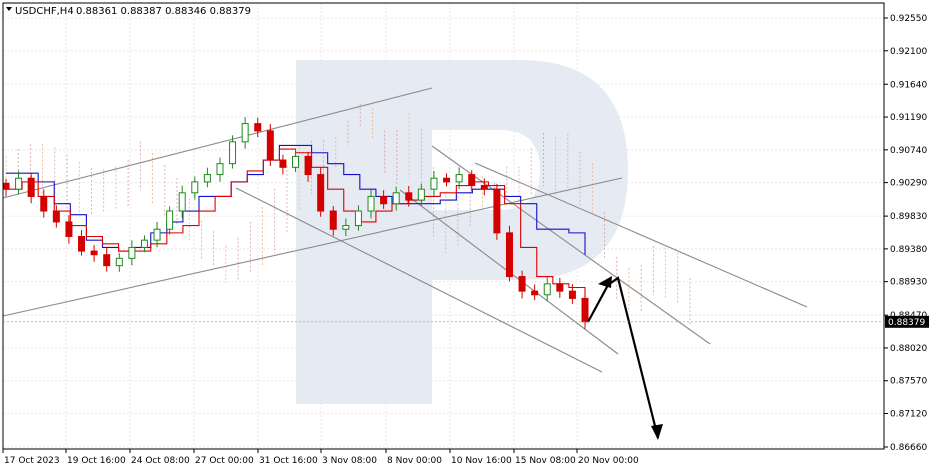 The height and width of the screenshot is (471, 931). Describe the element at coordinates (96, 461) in the screenshot. I see `x-tick-label: 19 Oct 16:00` at that location.